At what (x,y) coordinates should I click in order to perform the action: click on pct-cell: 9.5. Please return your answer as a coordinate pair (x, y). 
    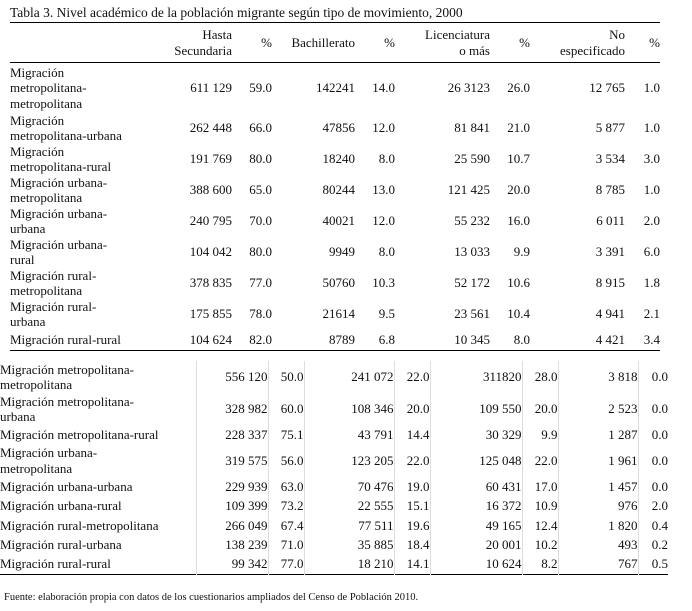
    Looking at the image, I should click on (386, 314).